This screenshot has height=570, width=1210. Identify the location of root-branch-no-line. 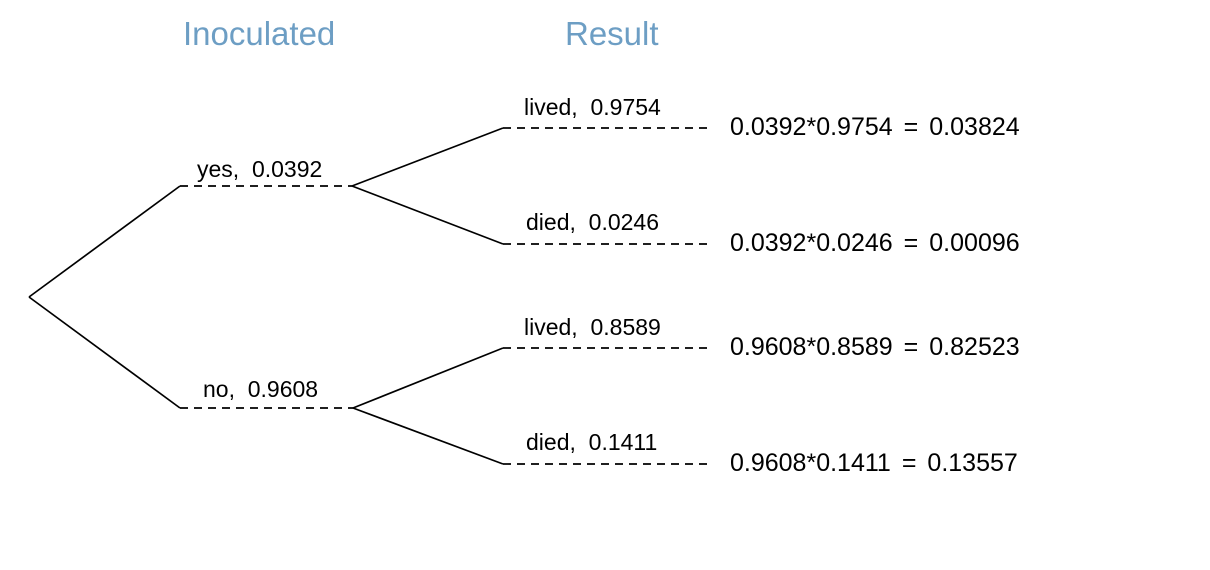
(104, 352).